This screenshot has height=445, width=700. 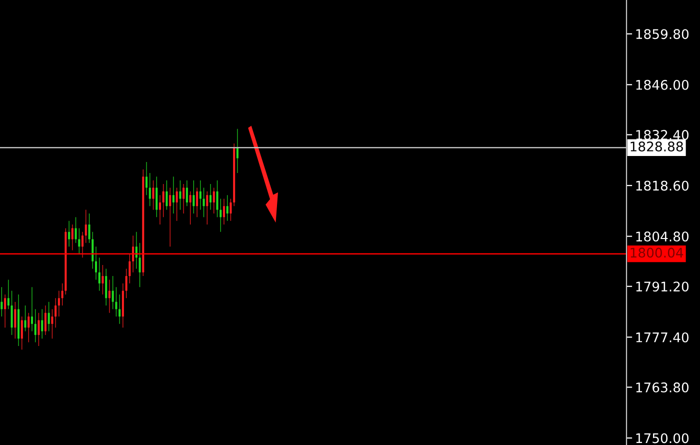 What do you see at coordinates (662, 237) in the screenshot?
I see `y-tick-label: 1804.80` at bounding box center [662, 237].